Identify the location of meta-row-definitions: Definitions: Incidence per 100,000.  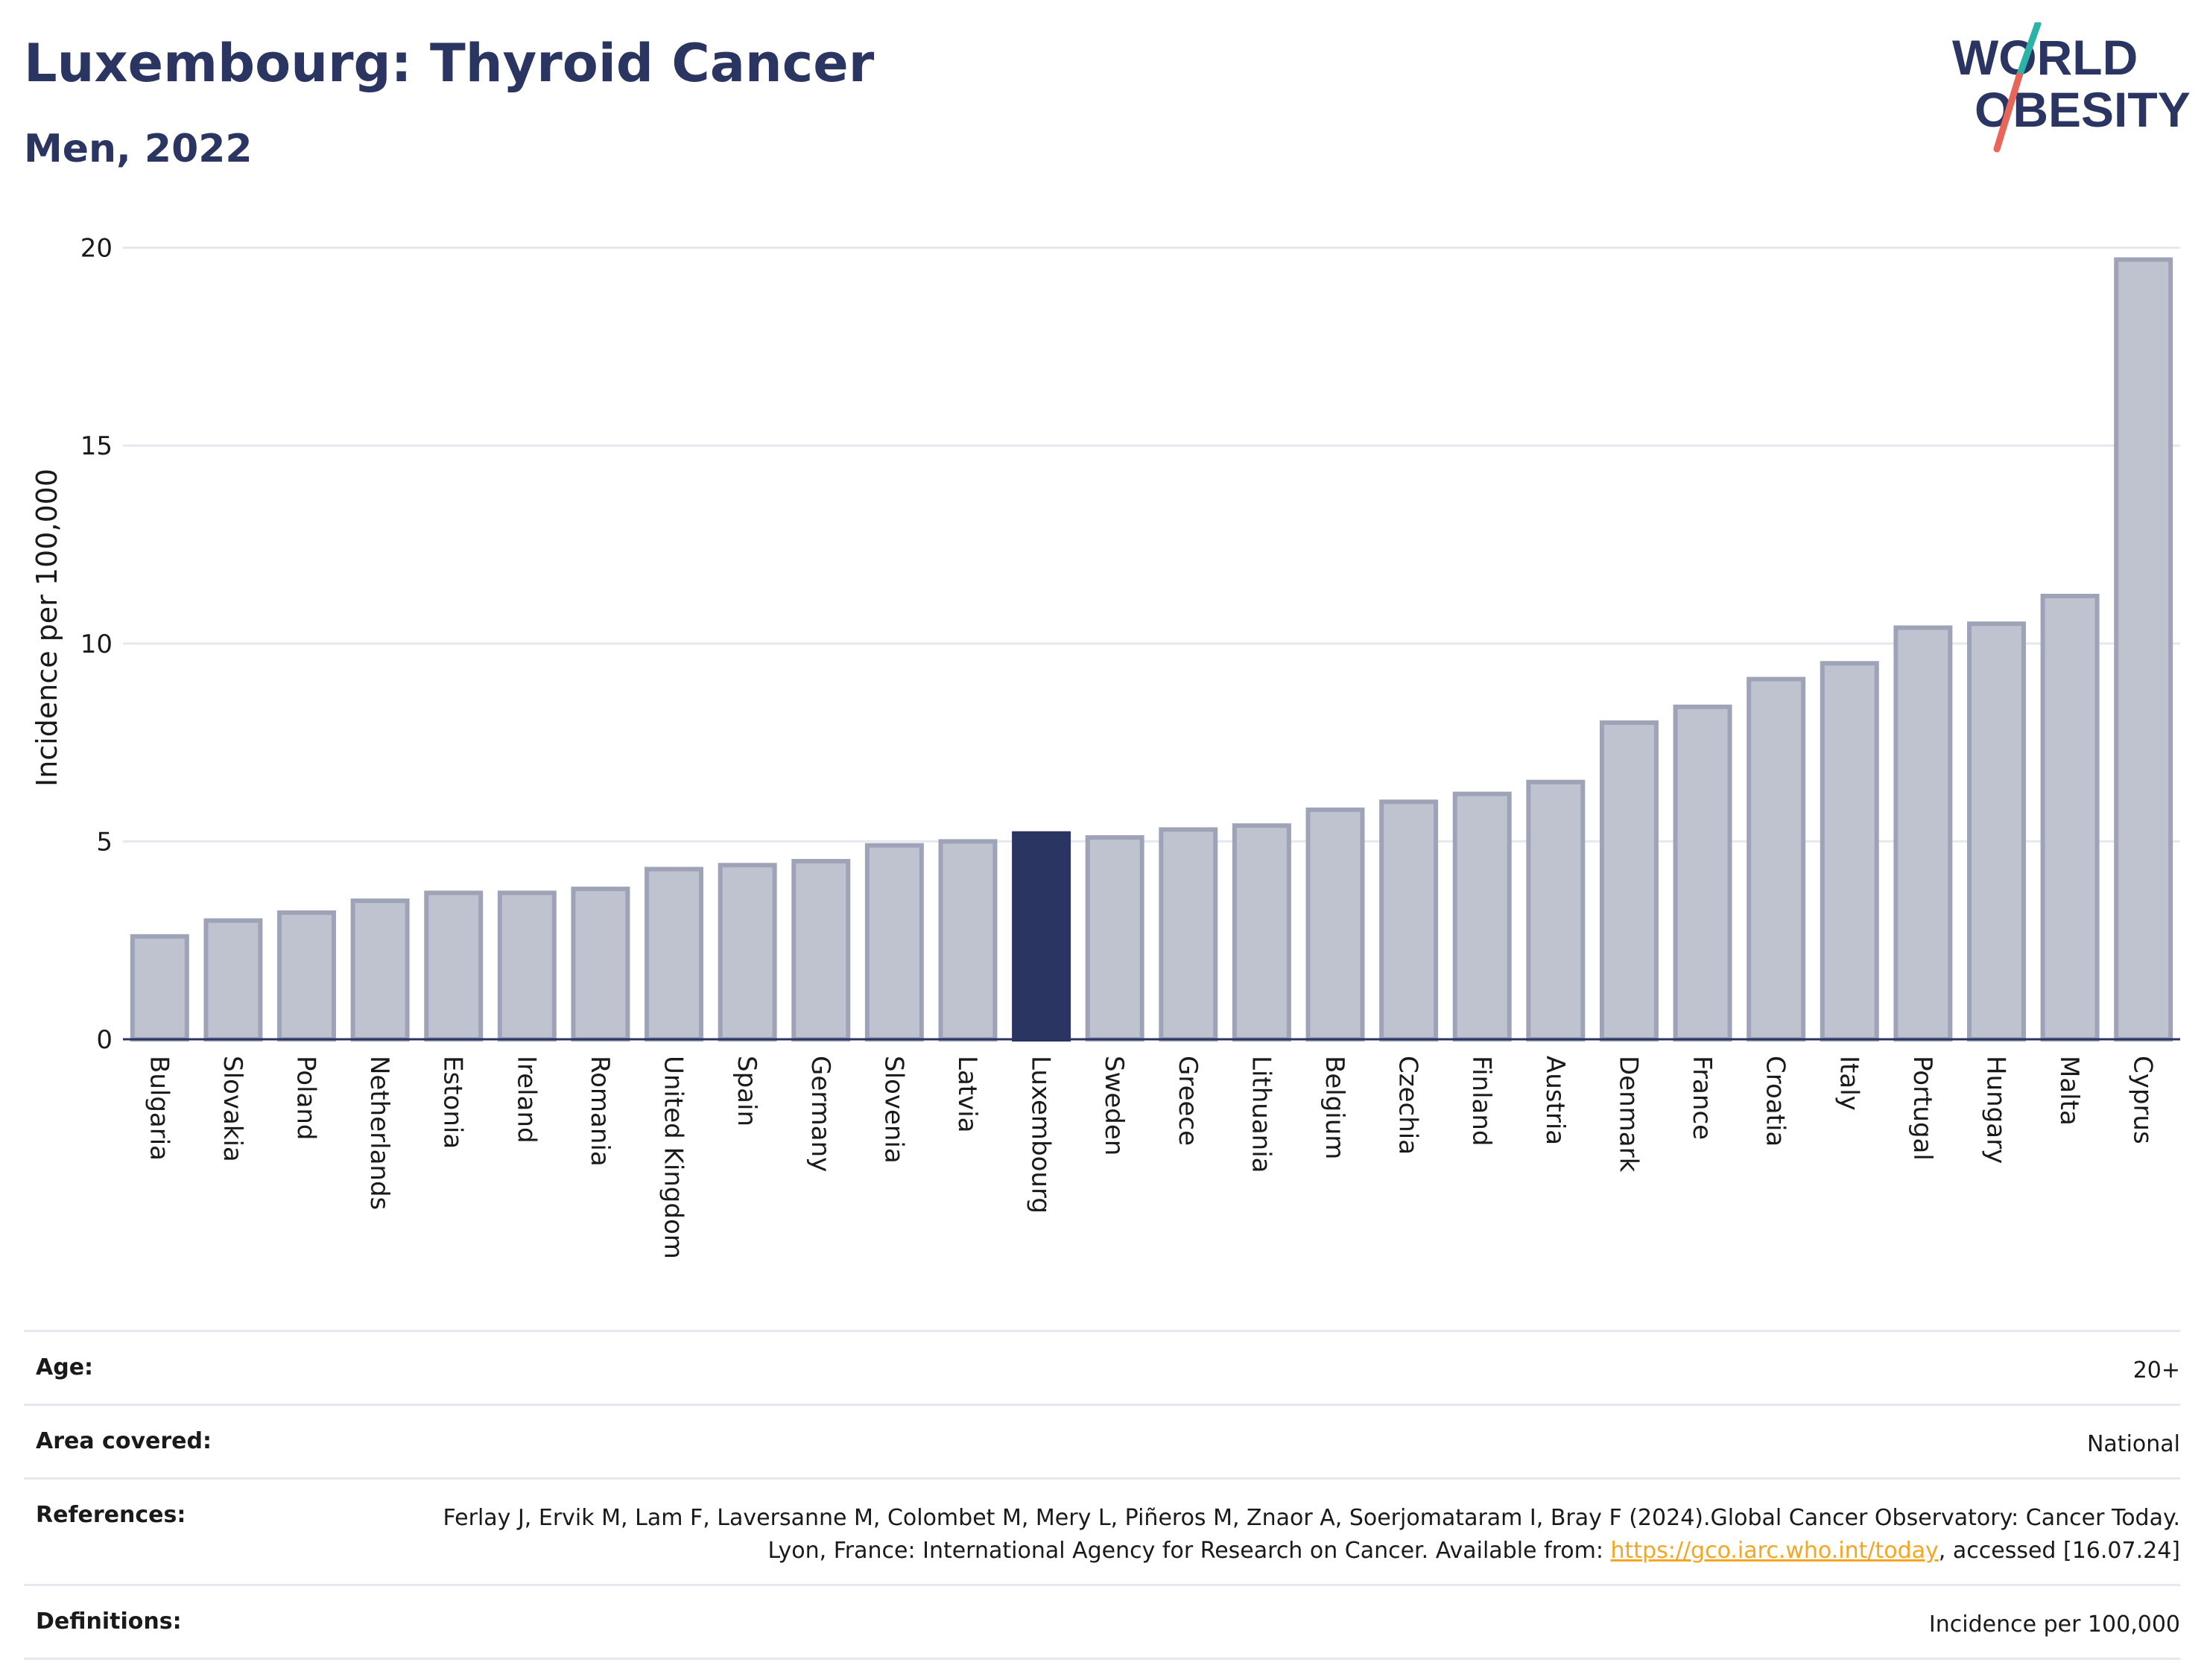
(1102, 1622).